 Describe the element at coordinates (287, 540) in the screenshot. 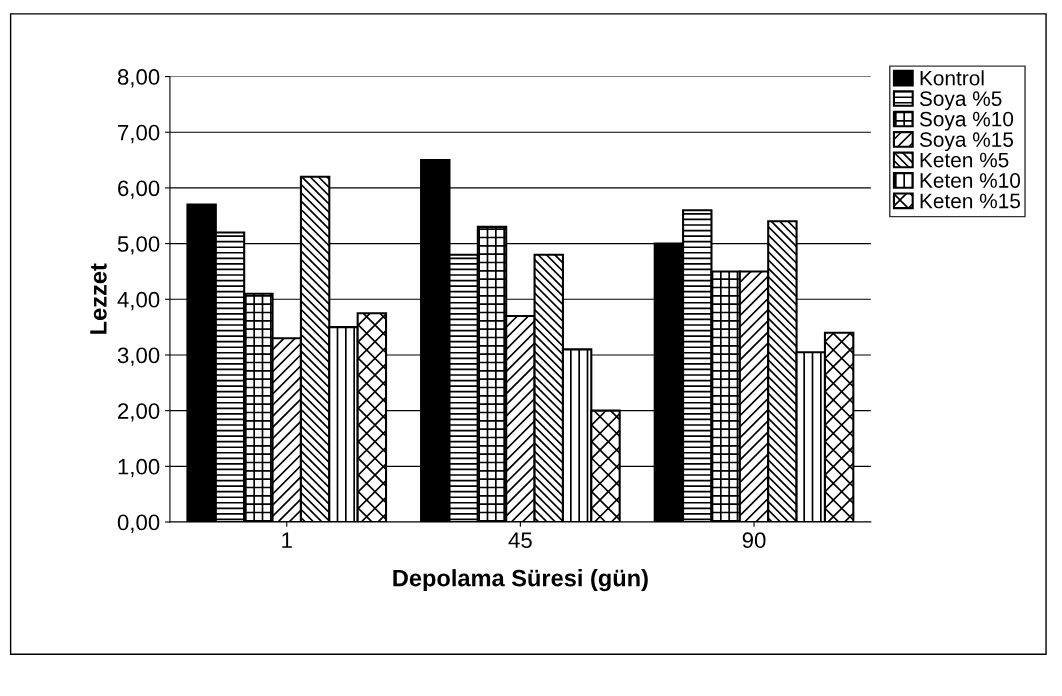

I see `x-tick-label: 1` at that location.